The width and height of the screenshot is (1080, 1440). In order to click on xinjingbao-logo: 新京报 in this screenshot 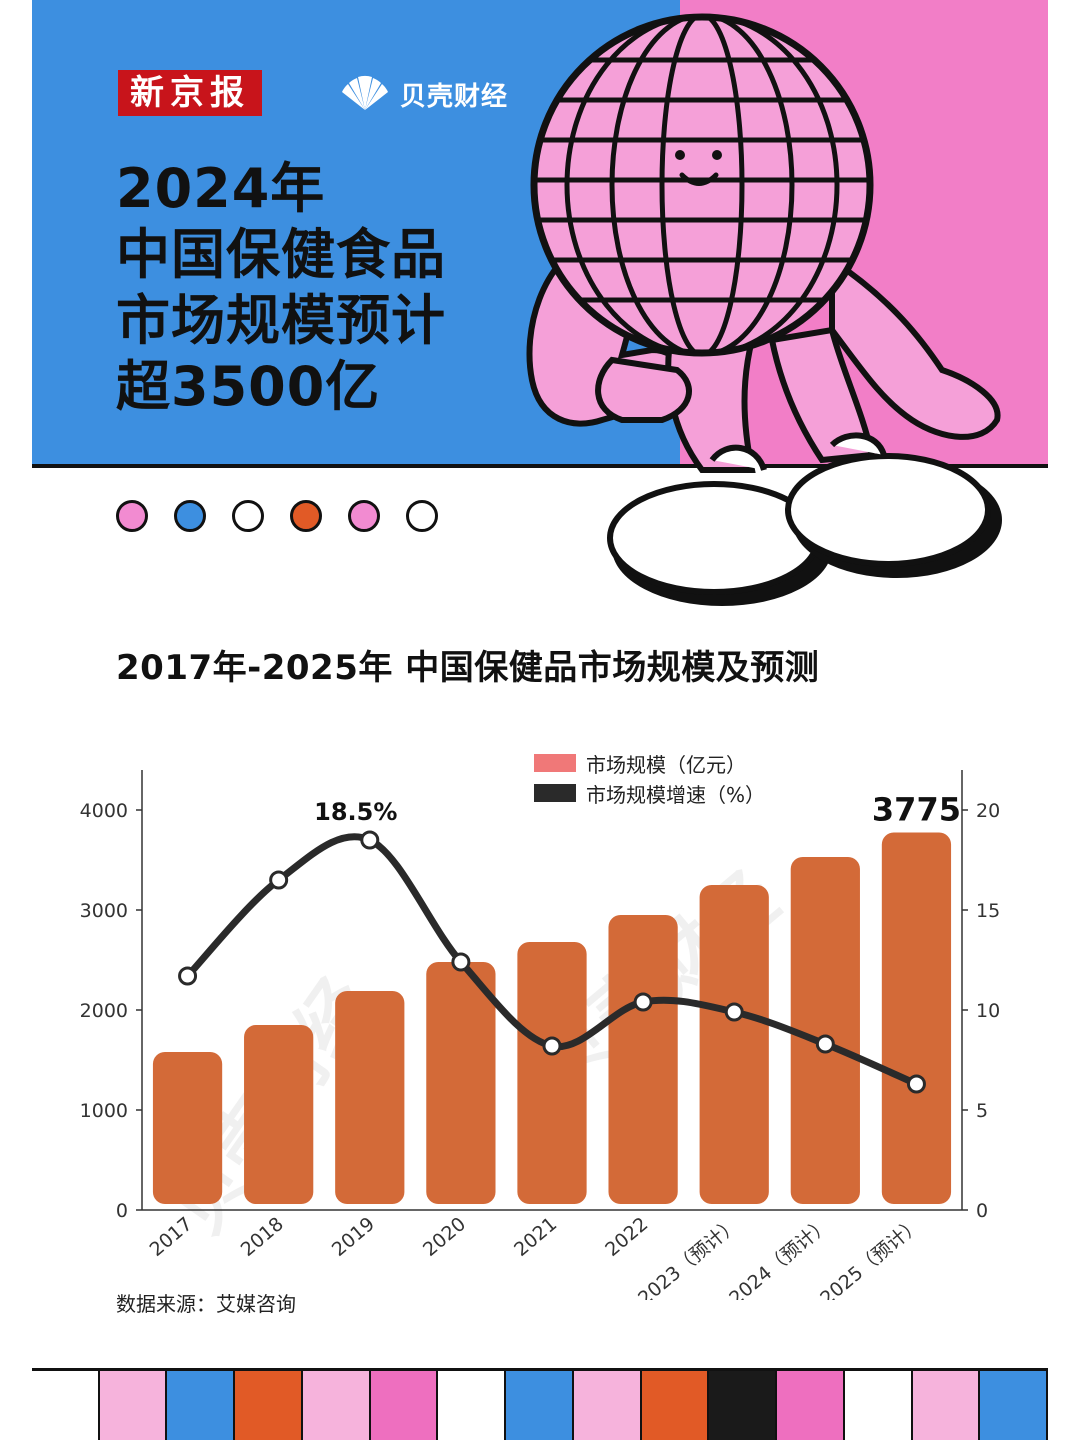, I will do `click(190, 93)`.